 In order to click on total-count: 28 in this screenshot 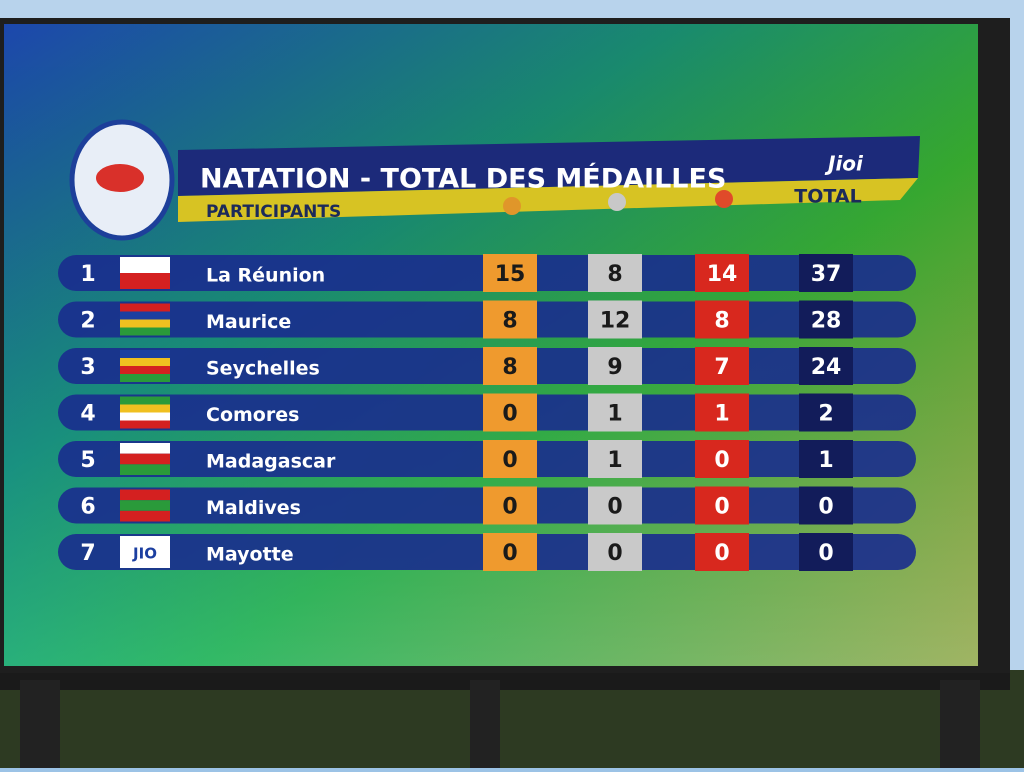, I will do `click(826, 321)`.